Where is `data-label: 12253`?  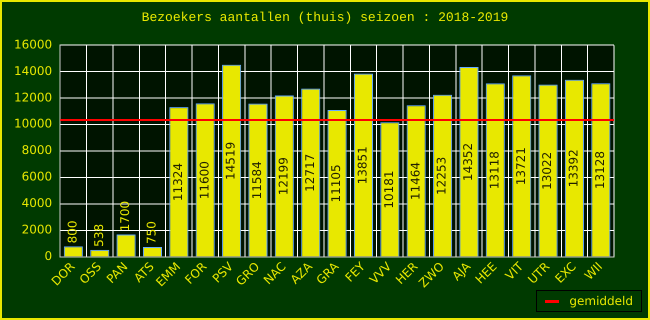
data-label: 12253 is located at coordinates (441, 175).